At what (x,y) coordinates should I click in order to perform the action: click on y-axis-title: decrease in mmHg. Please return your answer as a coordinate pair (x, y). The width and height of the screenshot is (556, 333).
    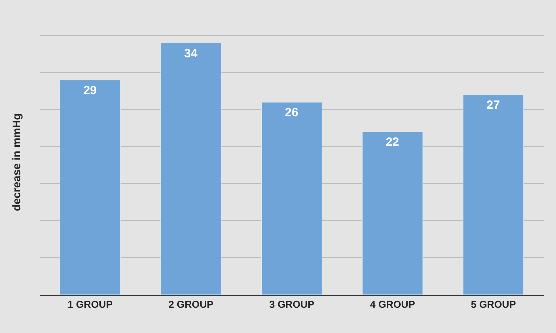
    Looking at the image, I should click on (18, 163).